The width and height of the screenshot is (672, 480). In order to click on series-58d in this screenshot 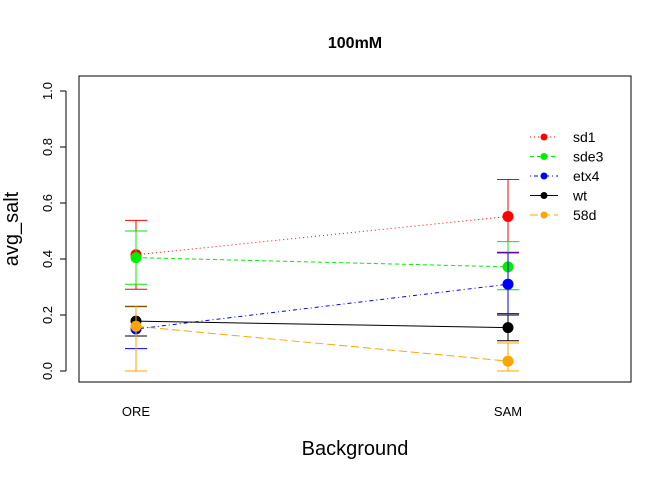, I will do `click(322, 338)`.